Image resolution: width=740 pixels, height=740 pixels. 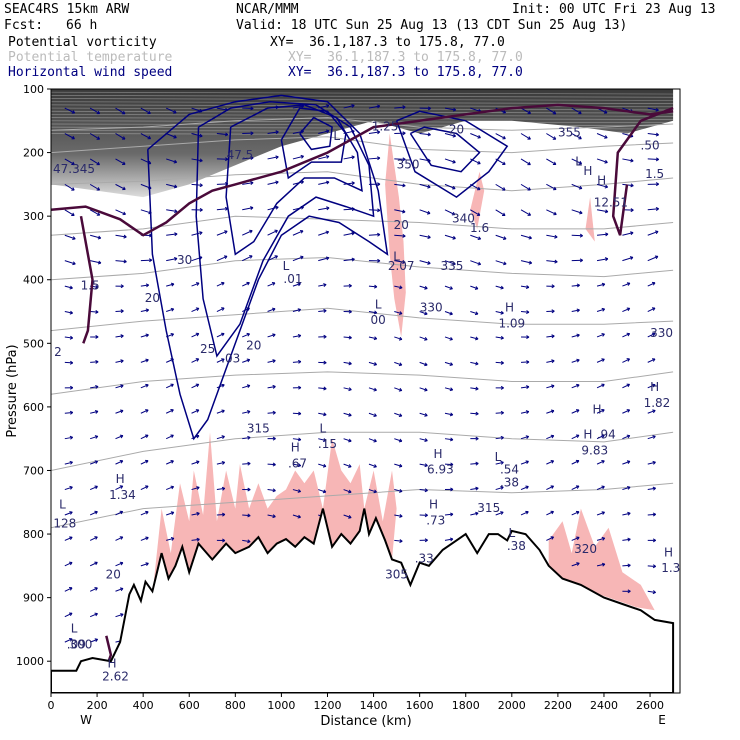 I want to click on chart-annotation: H, so click(x=112, y=664).